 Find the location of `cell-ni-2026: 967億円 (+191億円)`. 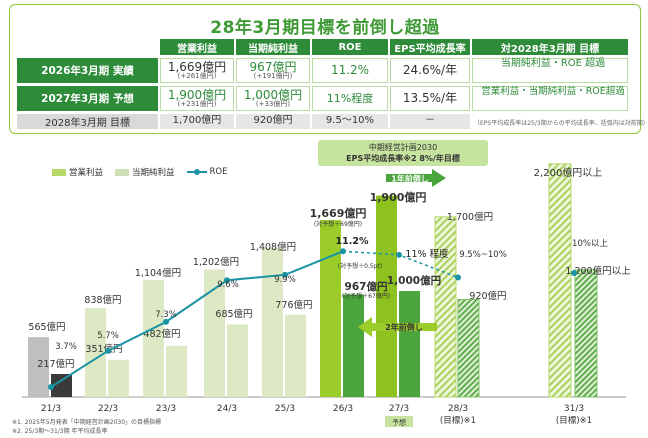

cell-ni-2026: 967億円 (+191億円) is located at coordinates (273, 70).